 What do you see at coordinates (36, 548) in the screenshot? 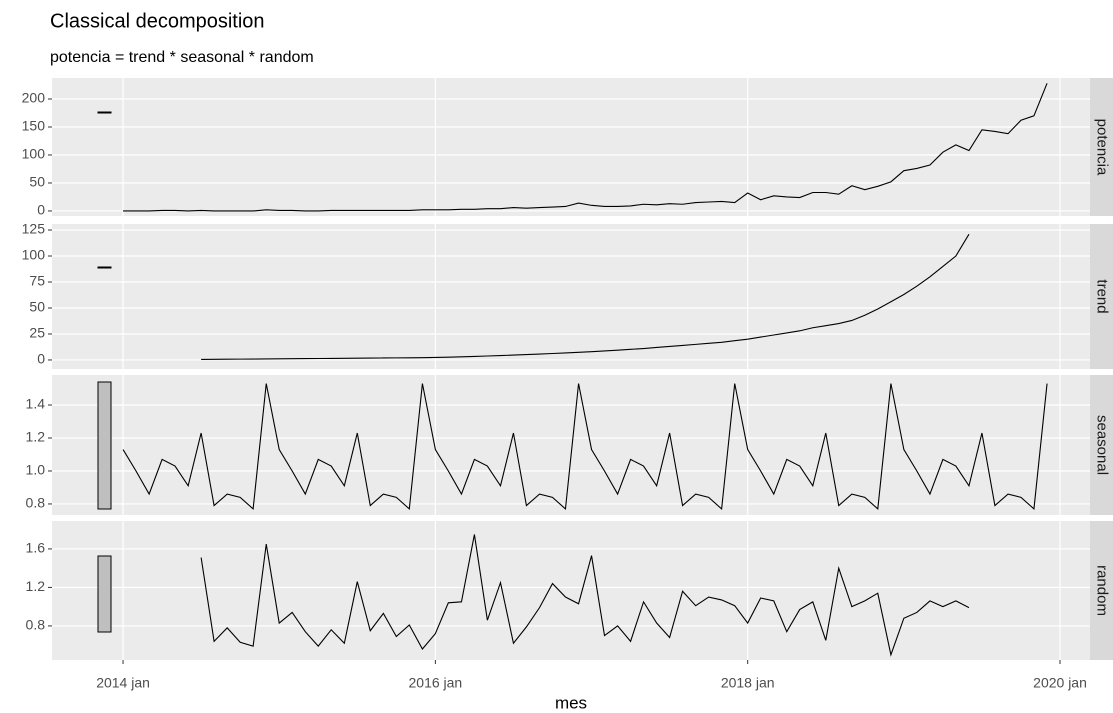
I see `y-tick-label: 1.6` at bounding box center [36, 548].